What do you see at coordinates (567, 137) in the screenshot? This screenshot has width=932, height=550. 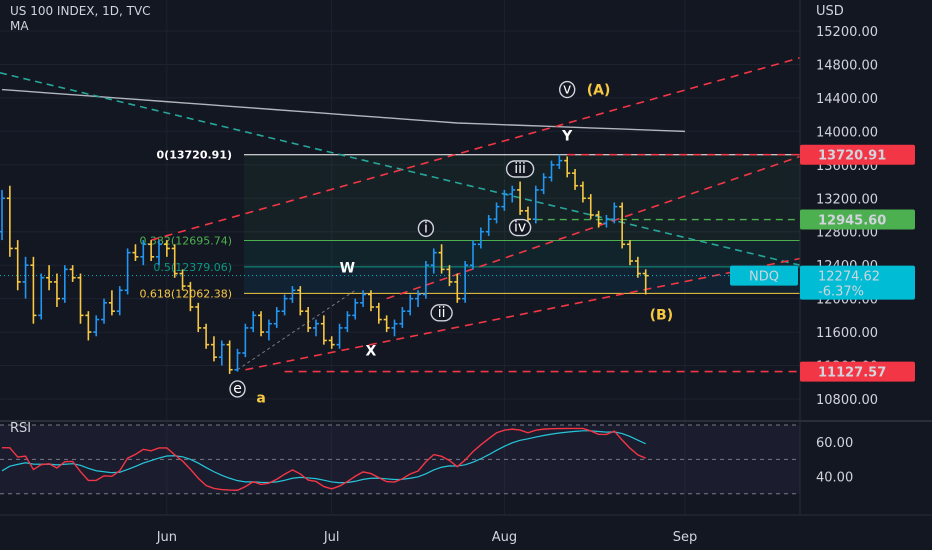 I see `wave-label: Y` at bounding box center [567, 137].